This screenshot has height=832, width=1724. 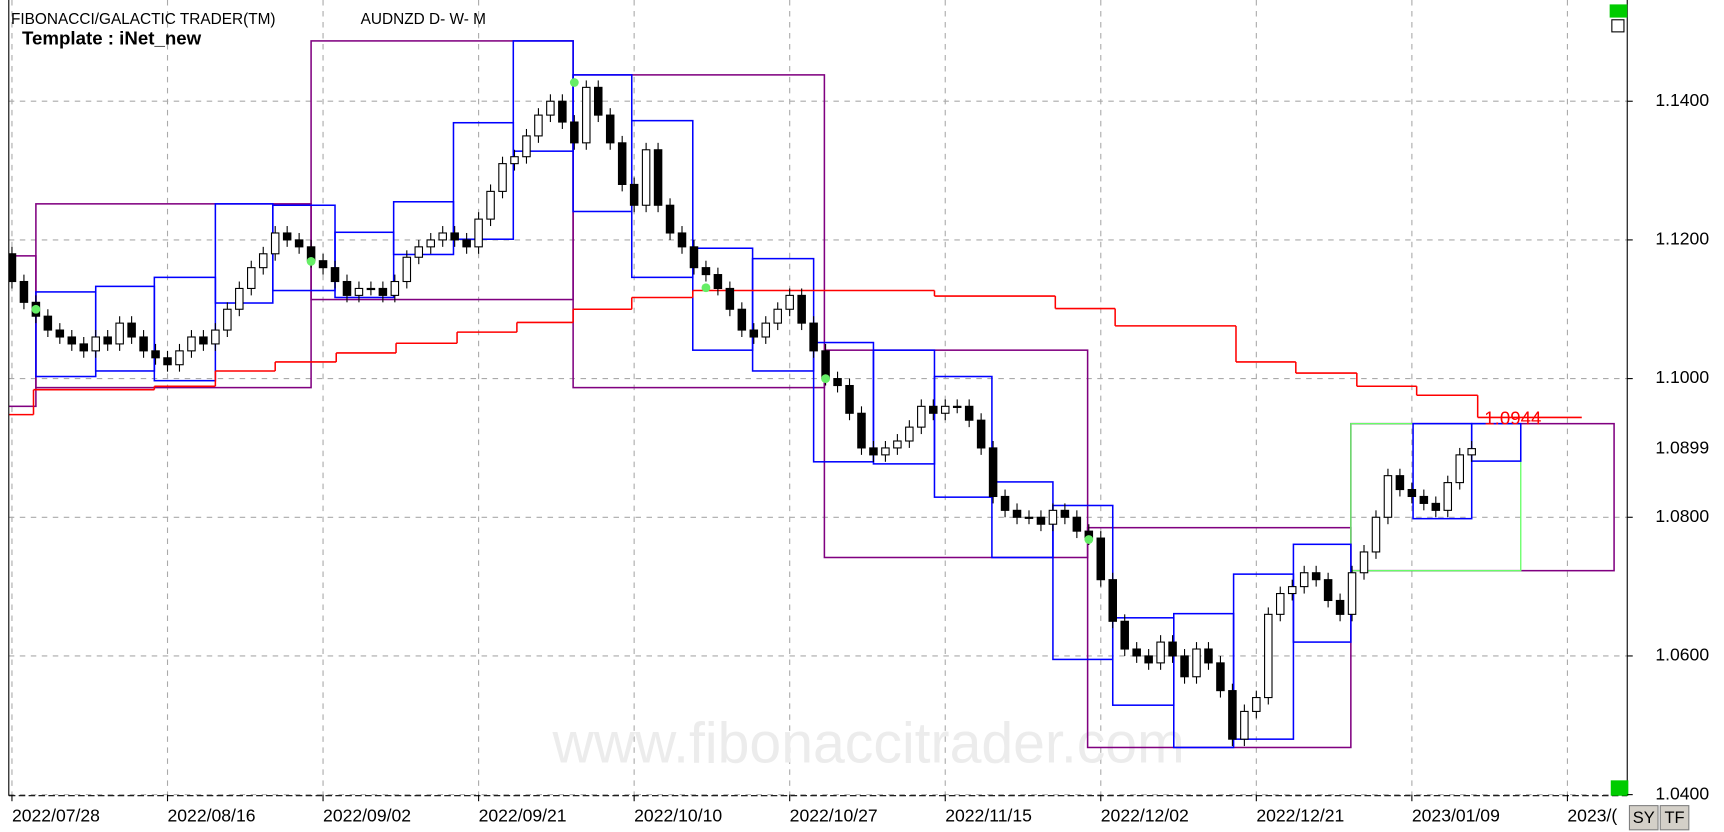 I want to click on x-tick-label: 2023/01/09, so click(x=1456, y=815).